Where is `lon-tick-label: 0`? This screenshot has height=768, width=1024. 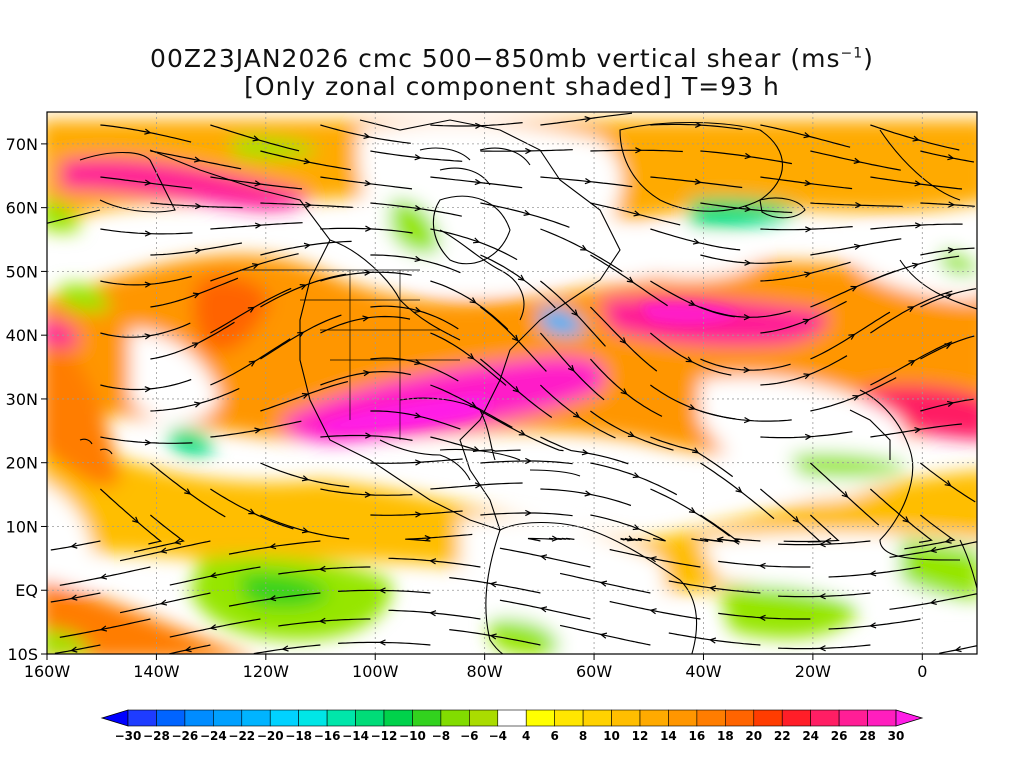 lon-tick-label: 0 is located at coordinates (922, 671).